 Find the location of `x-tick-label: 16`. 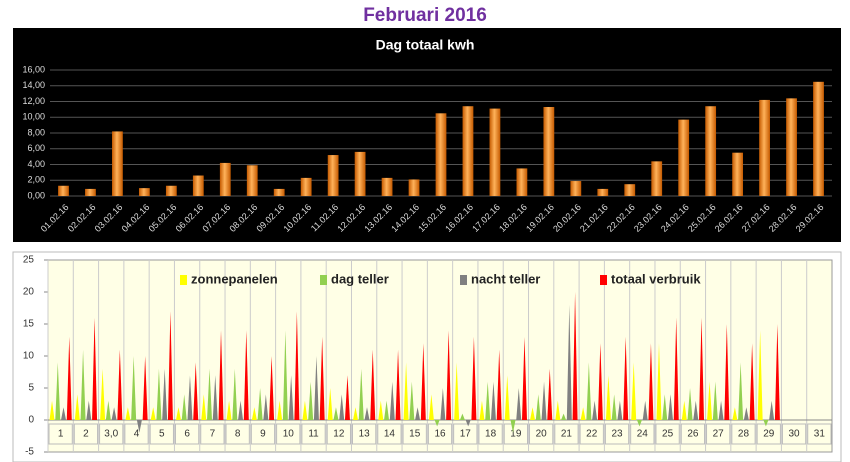

x-tick-label: 16 is located at coordinates (440, 434).